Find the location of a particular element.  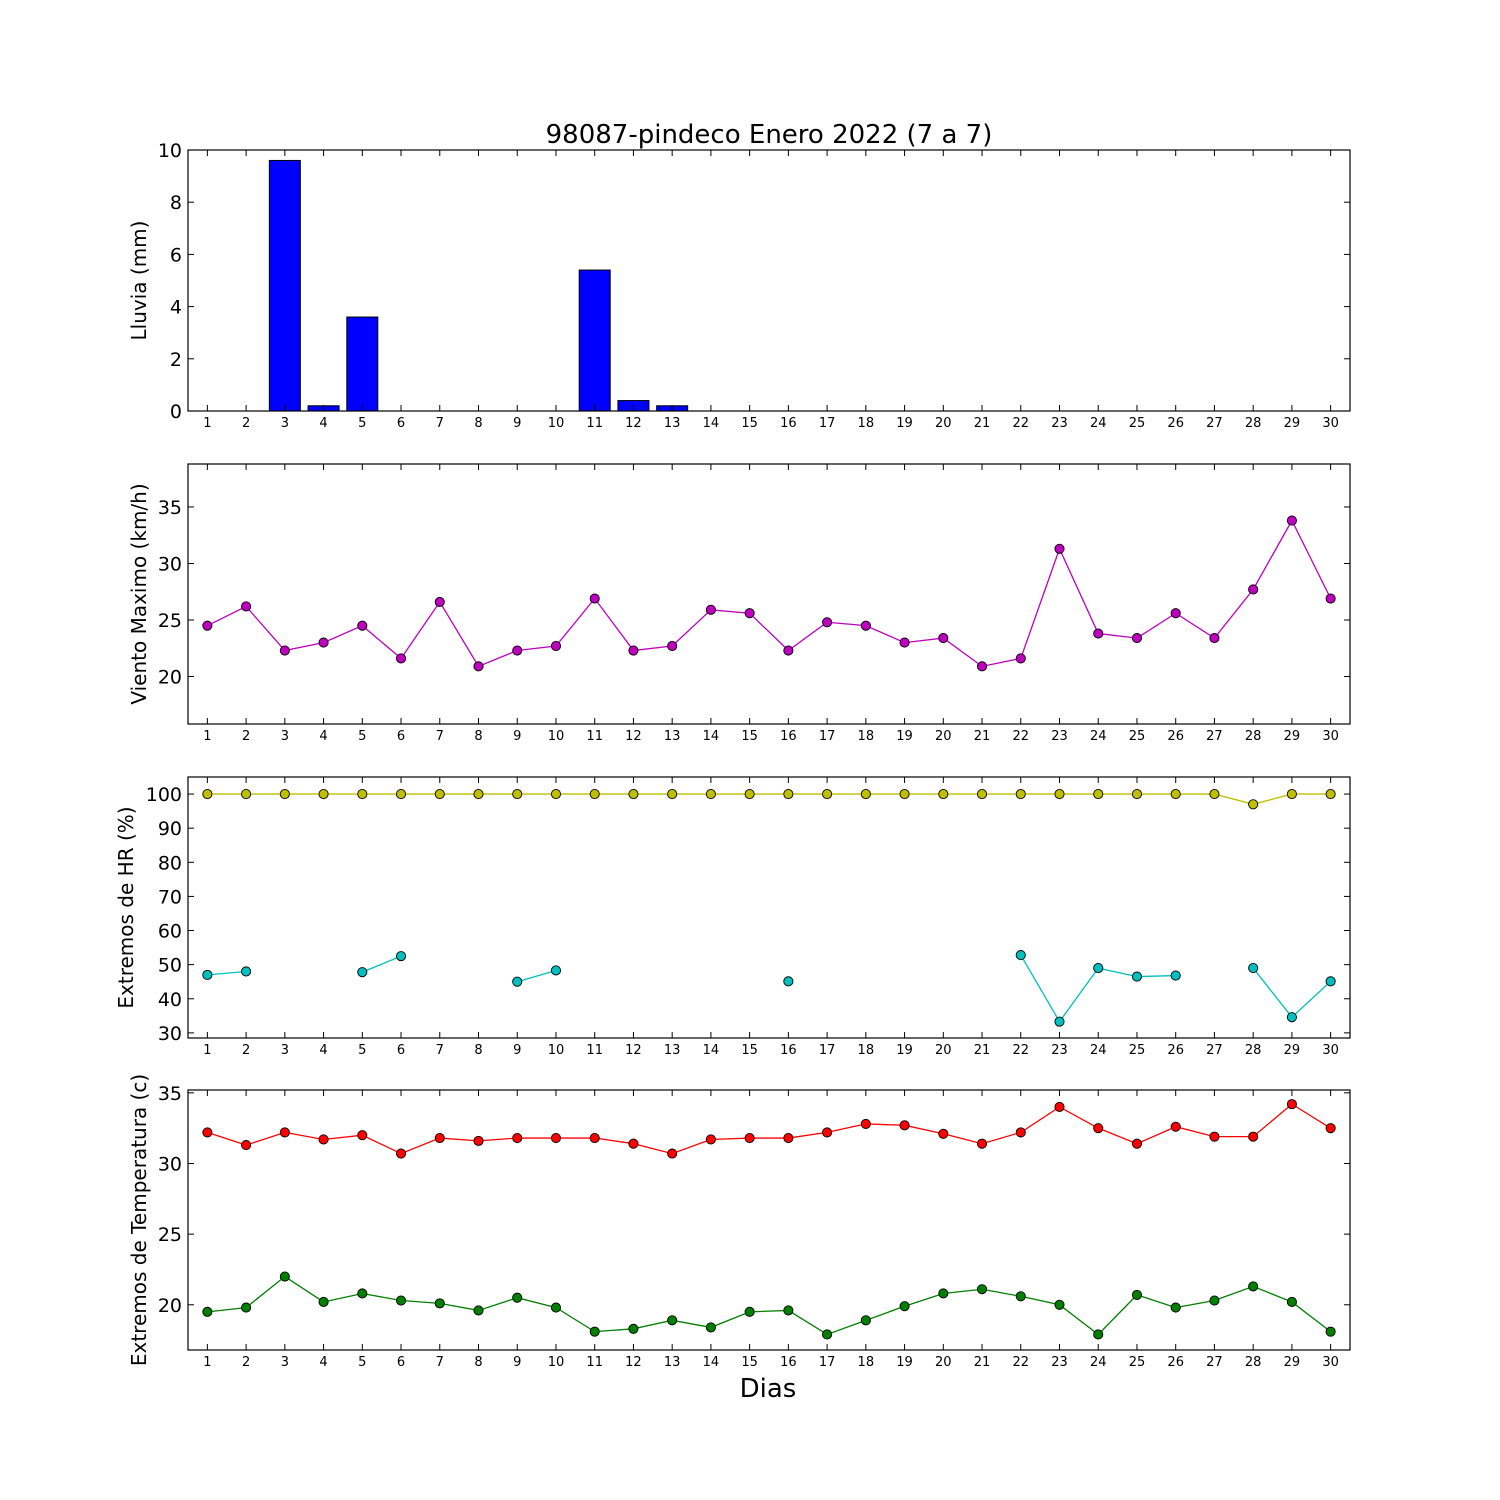

x-tick-label: 1 is located at coordinates (207, 1362).